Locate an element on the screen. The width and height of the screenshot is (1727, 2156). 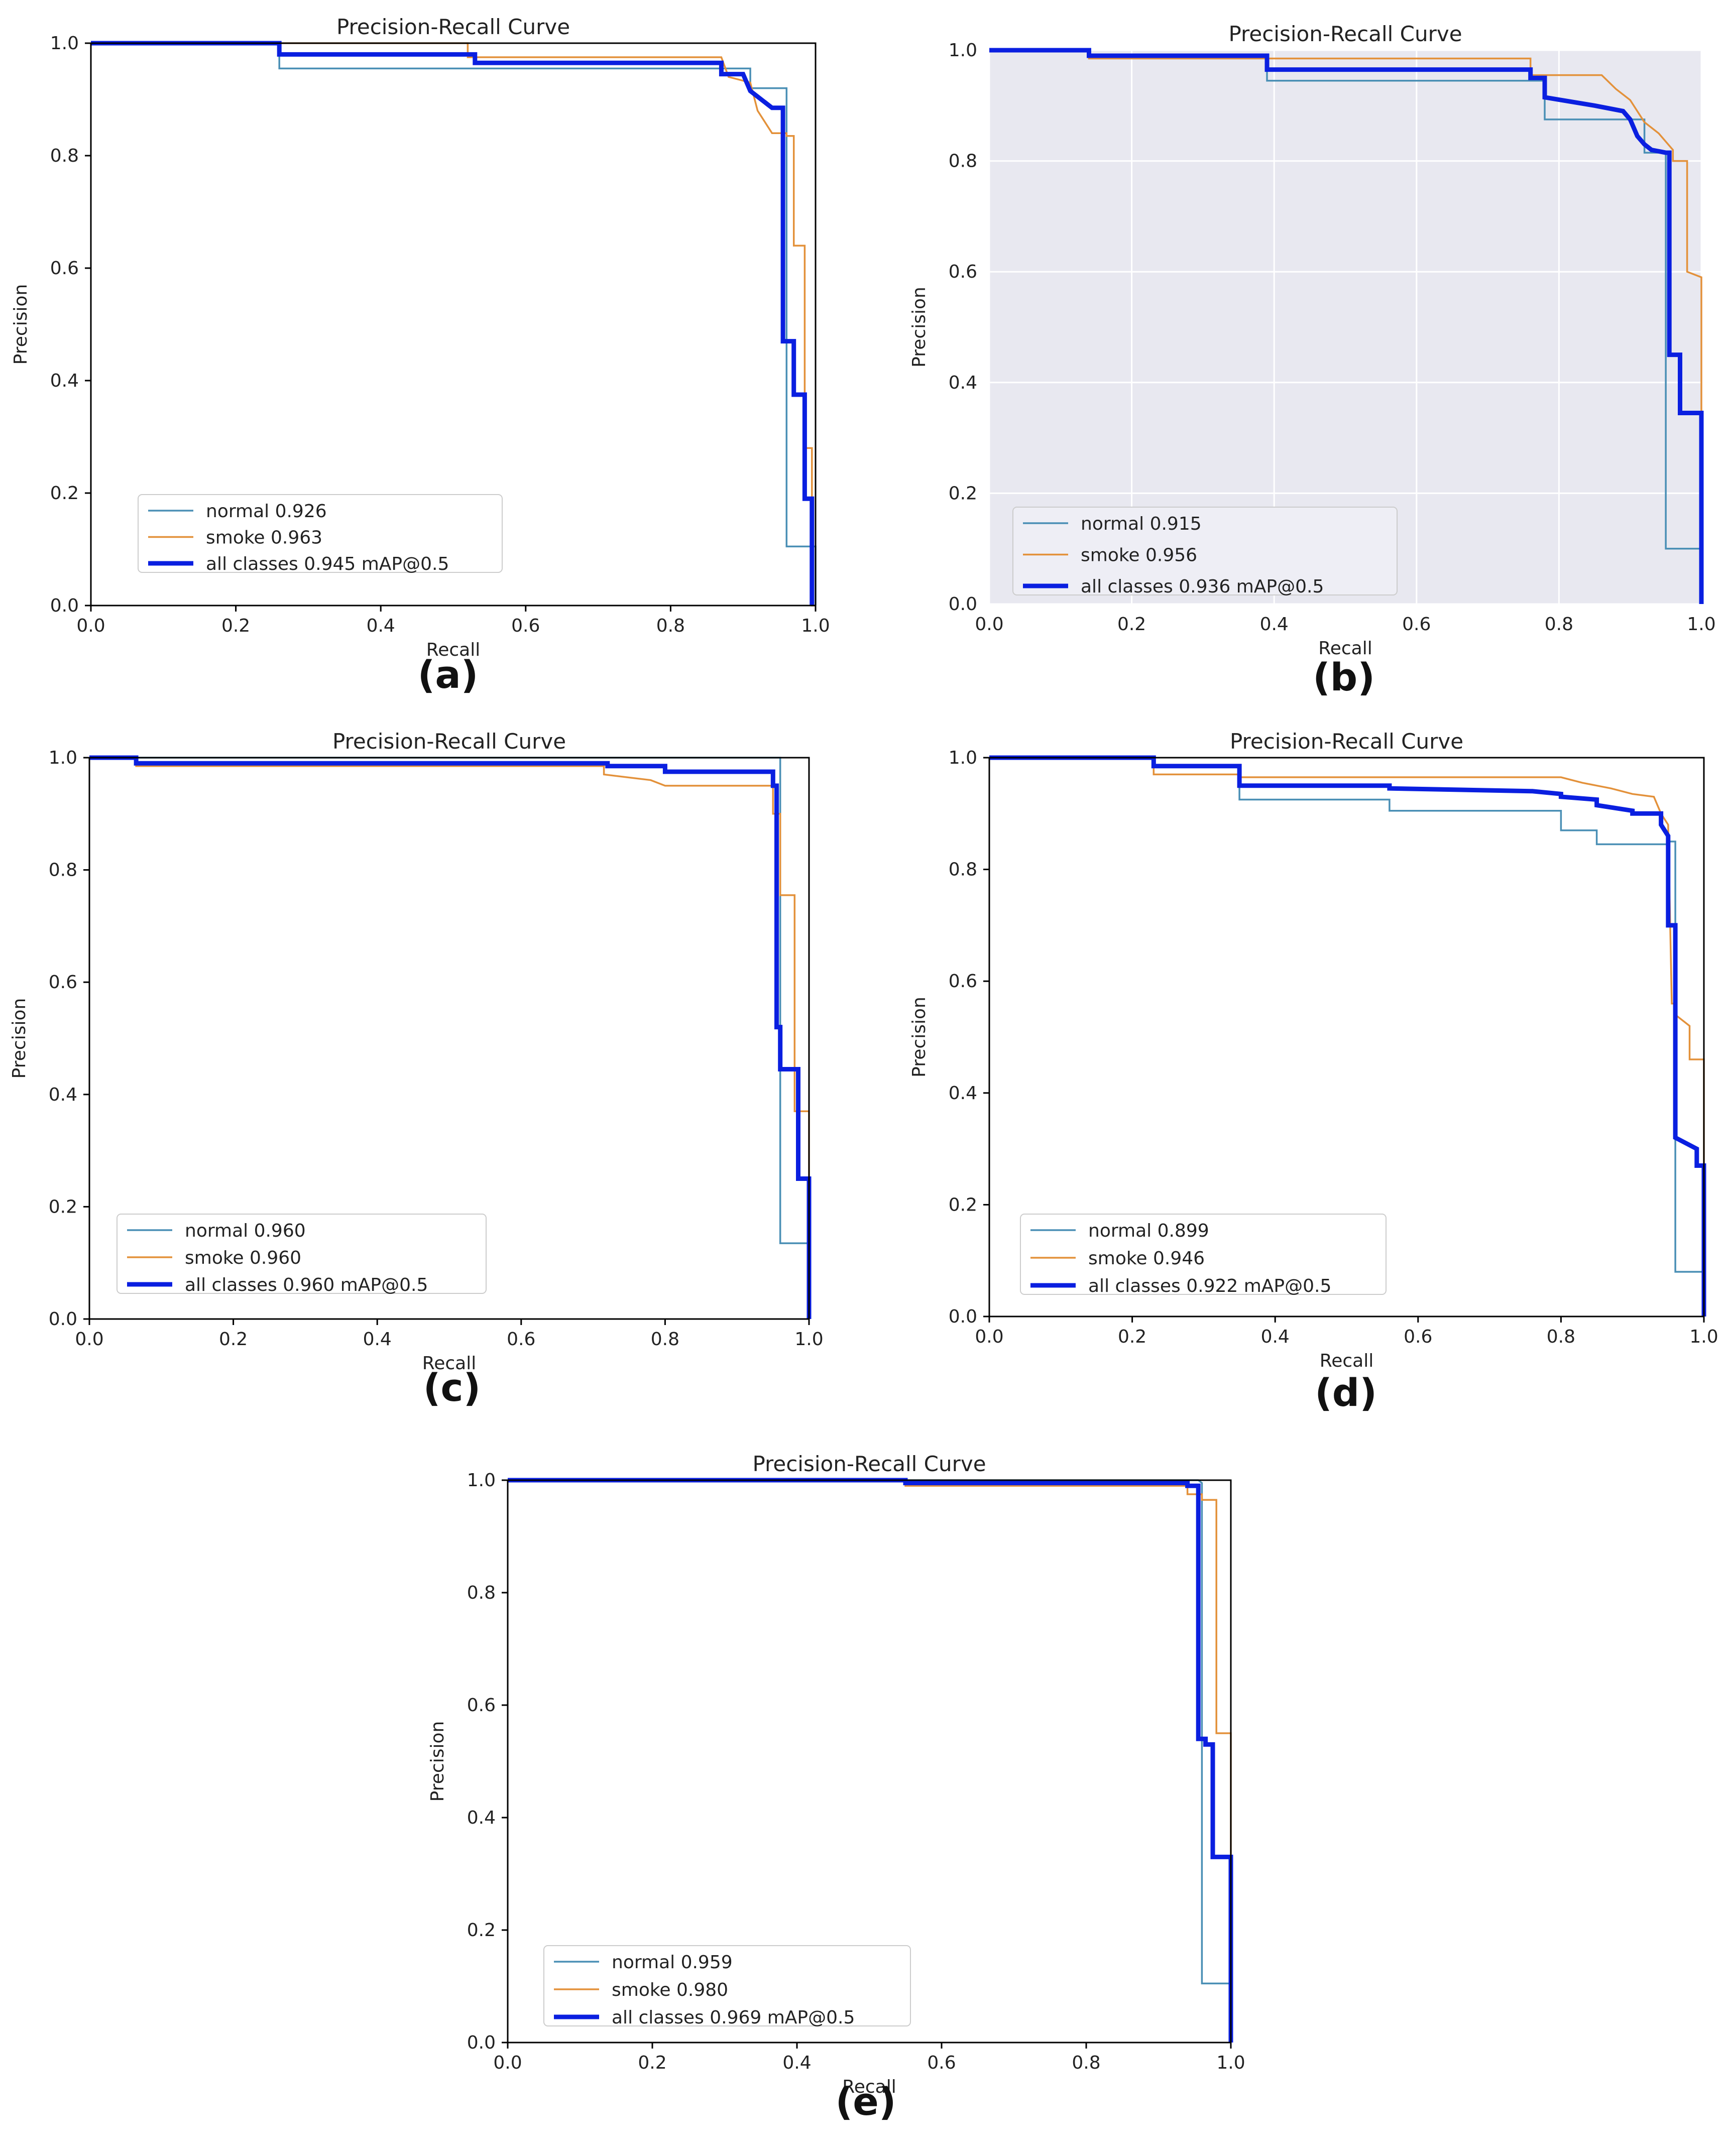
legend-entry-normal: normal 0.899 is located at coordinates (1148, 1231).